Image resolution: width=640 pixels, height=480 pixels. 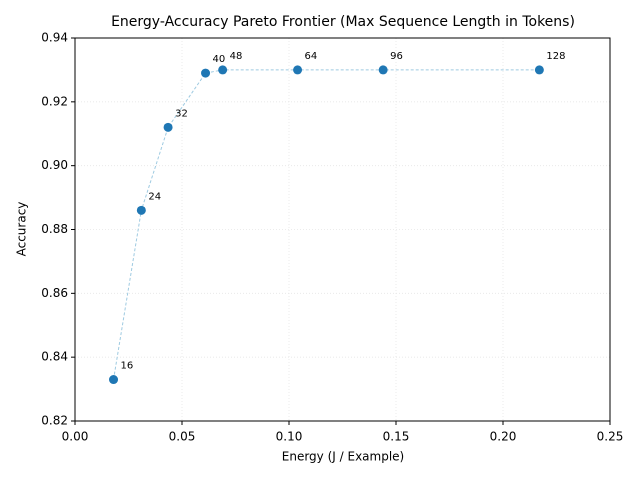 What do you see at coordinates (182, 437) in the screenshot?
I see `x-tick-label: 0.05` at bounding box center [182, 437].